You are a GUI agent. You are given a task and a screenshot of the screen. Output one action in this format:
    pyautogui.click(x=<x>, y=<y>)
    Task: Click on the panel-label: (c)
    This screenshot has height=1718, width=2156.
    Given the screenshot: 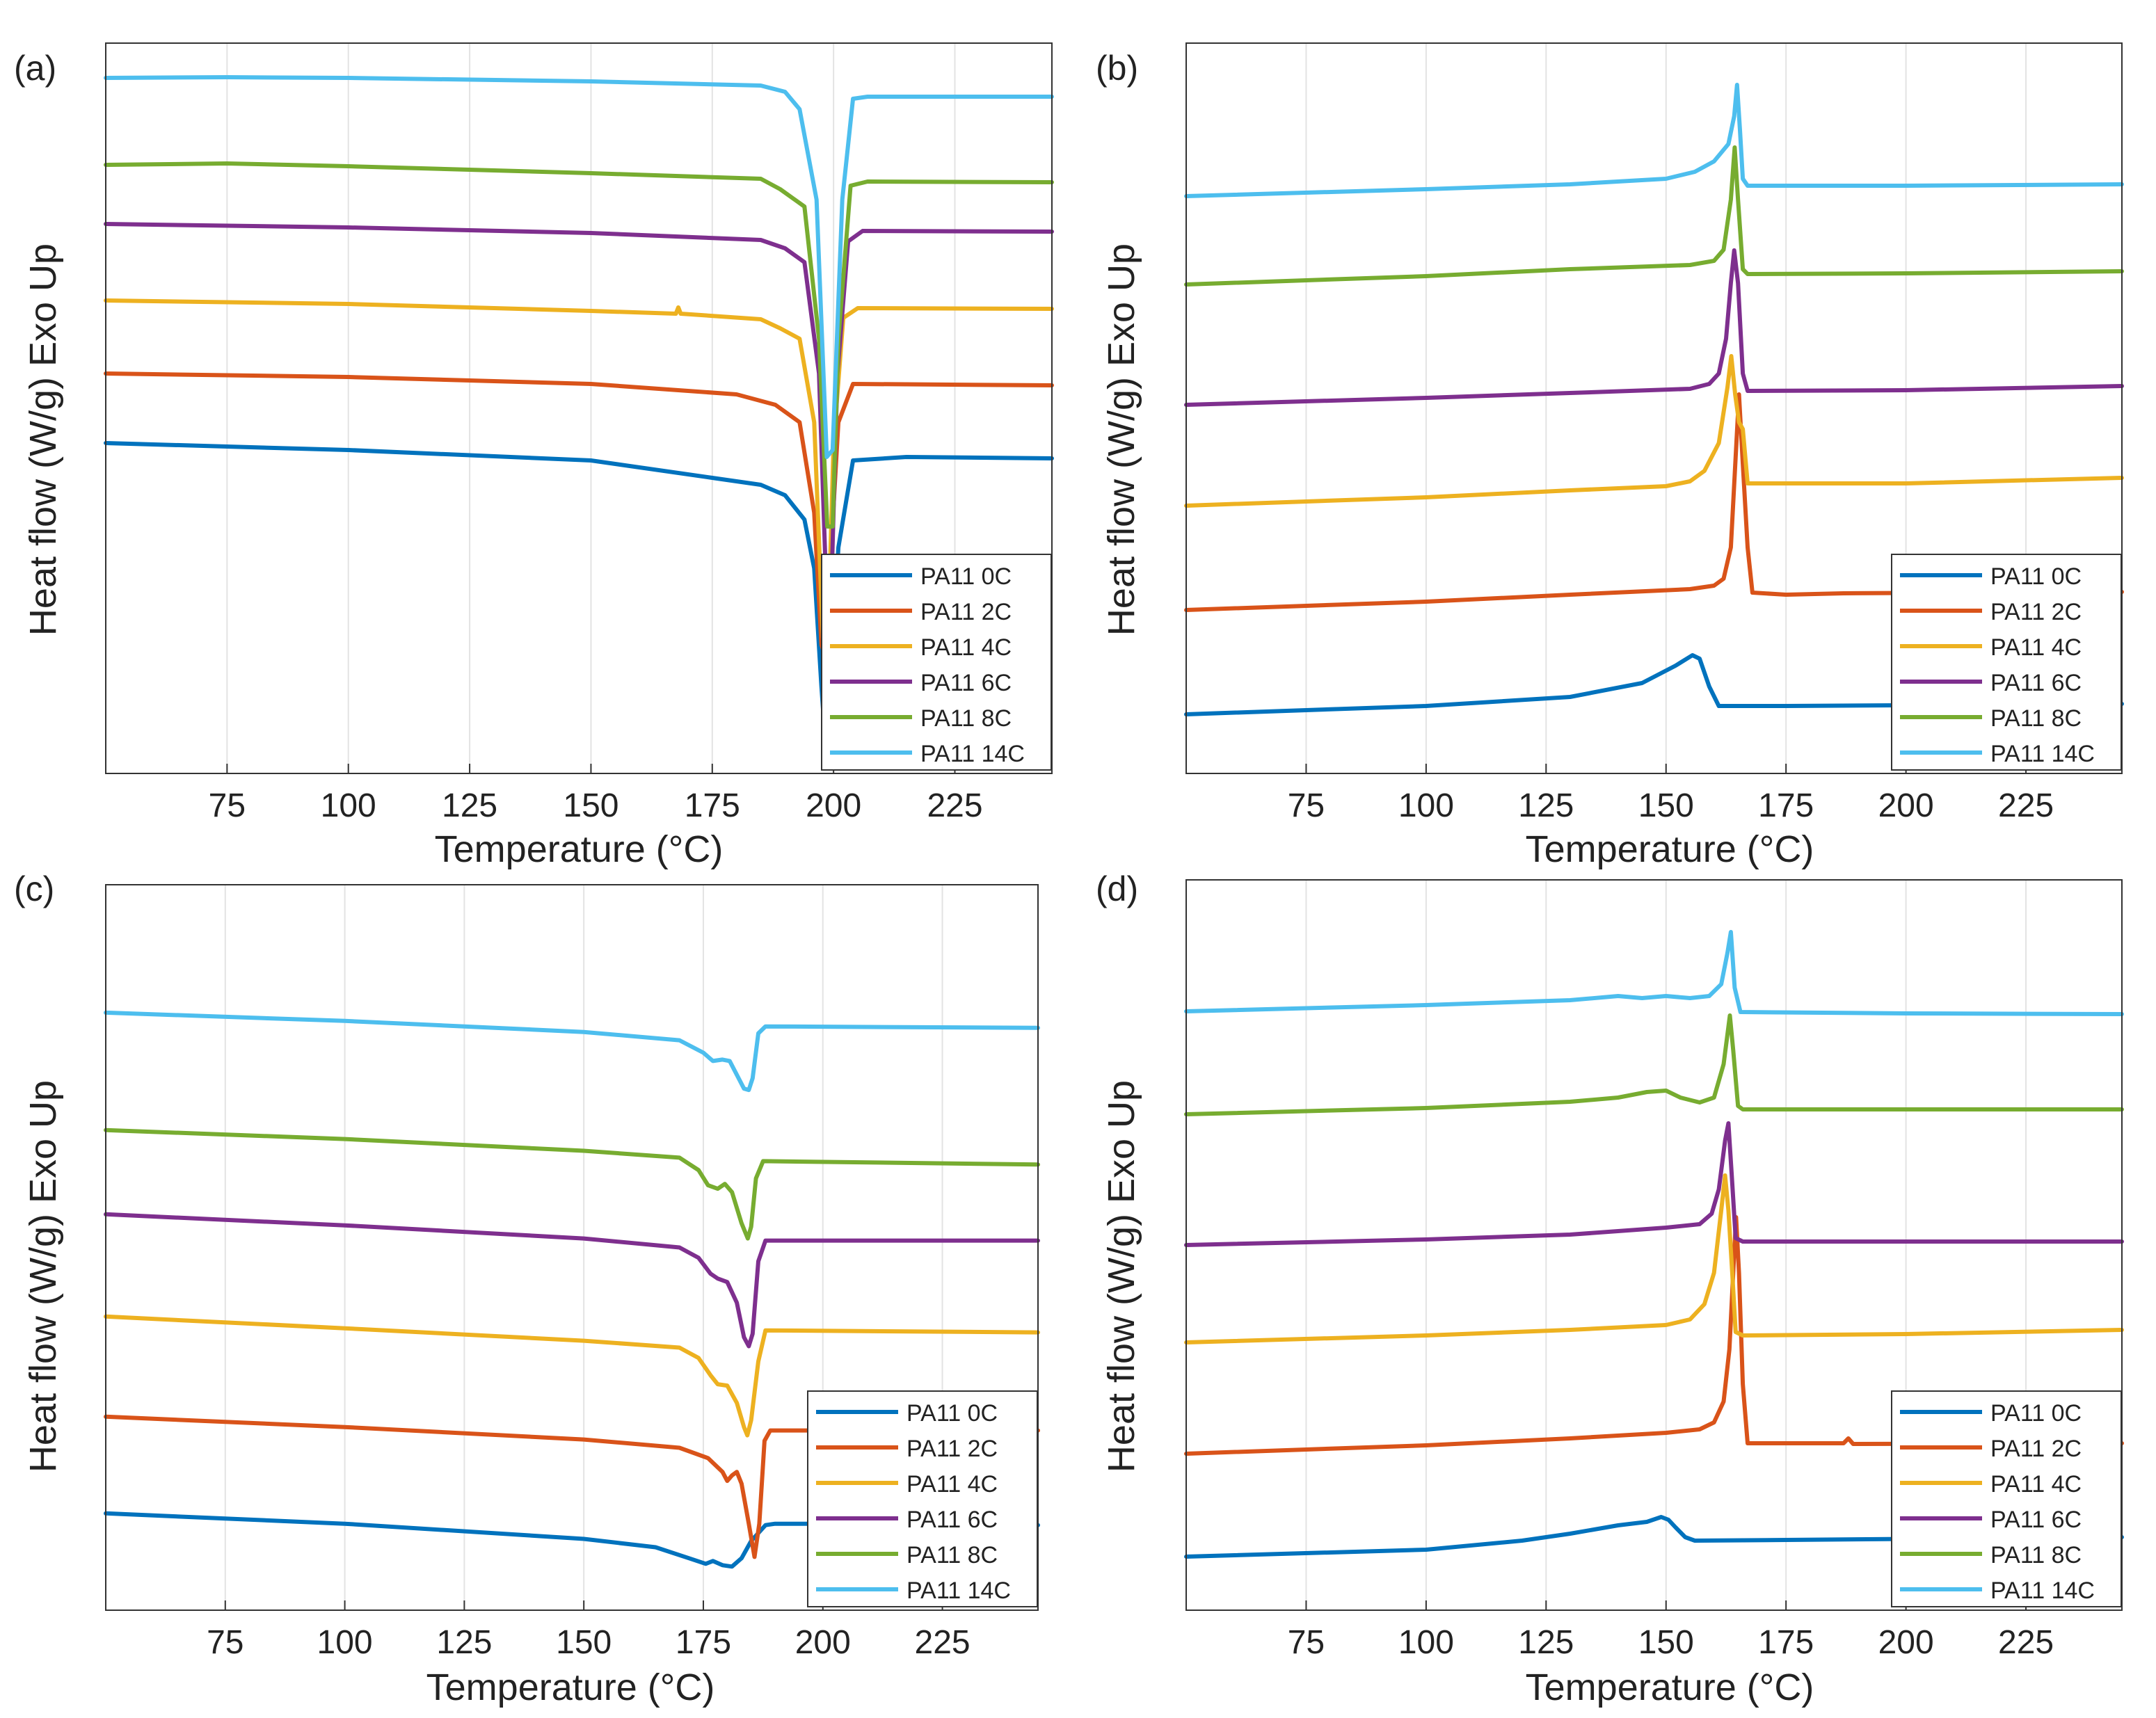 What is the action you would take?
    pyautogui.click(x=34, y=888)
    